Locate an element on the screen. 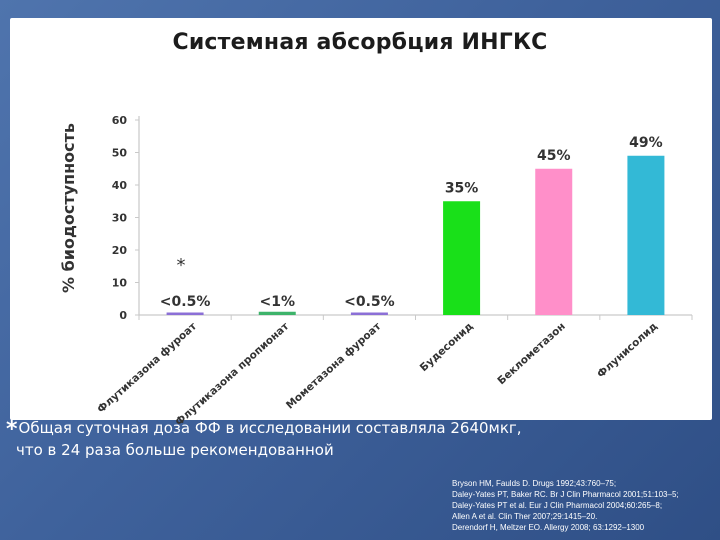 The width and height of the screenshot is (720, 540). chart-annotation-asterisk: * is located at coordinates (181, 265).